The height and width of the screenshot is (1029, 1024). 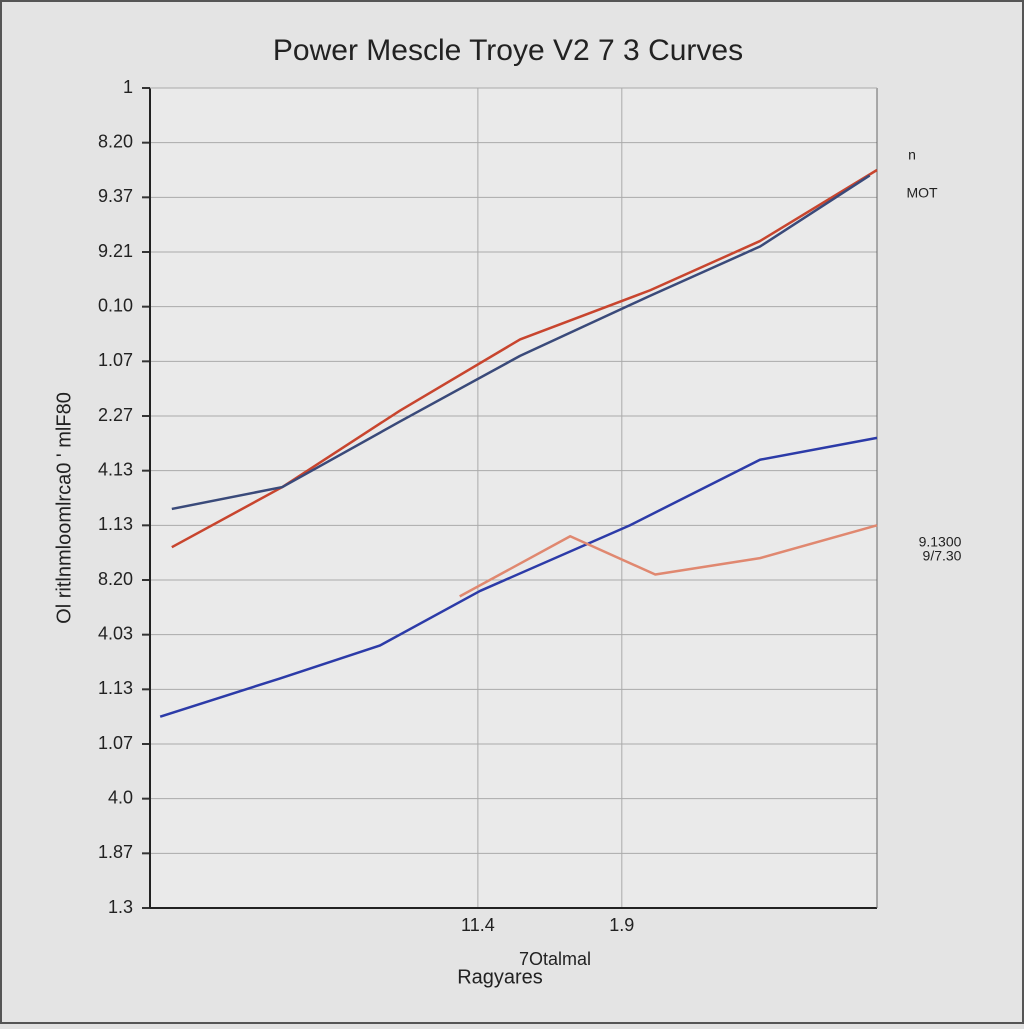 I want to click on x-tick-label: 1.9, so click(x=621, y=925).